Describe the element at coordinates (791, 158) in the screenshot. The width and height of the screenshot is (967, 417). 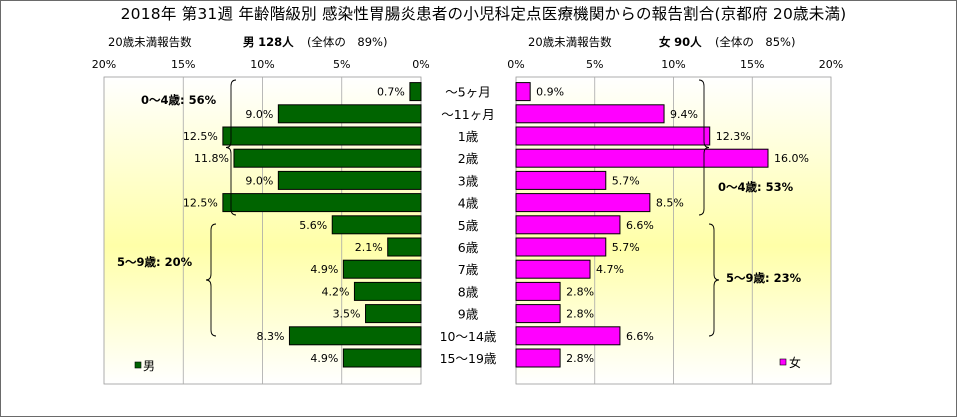
I see `female-data-label: 16.0%` at that location.